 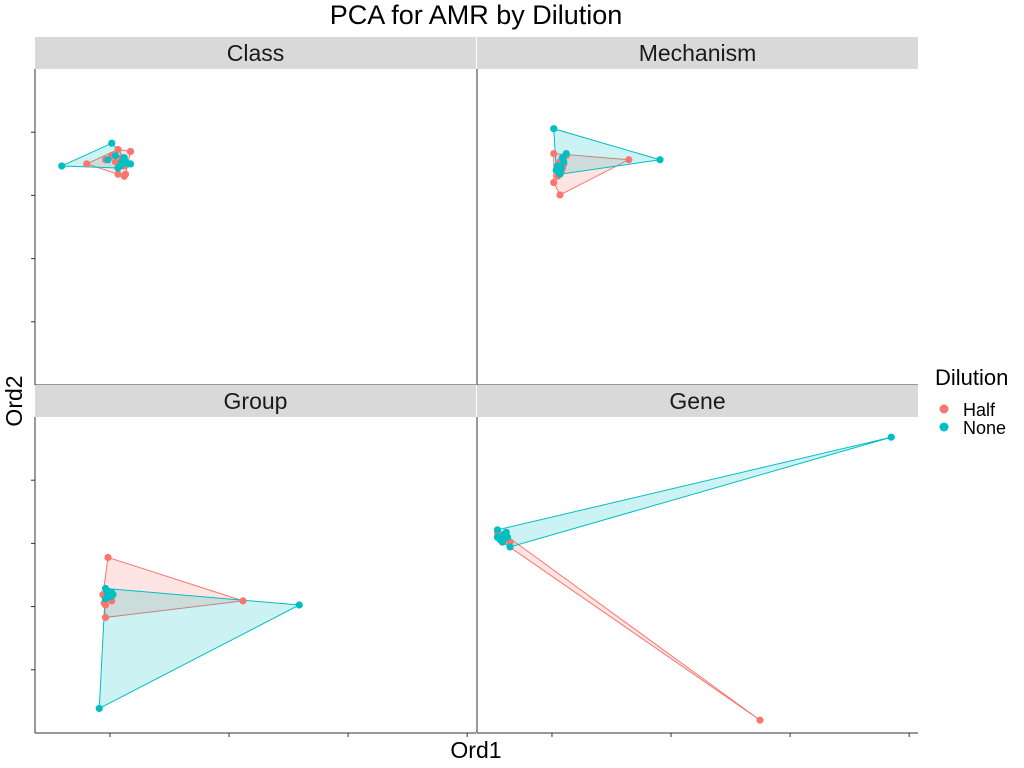 What do you see at coordinates (944, 427) in the screenshot?
I see `legend-key-none` at bounding box center [944, 427].